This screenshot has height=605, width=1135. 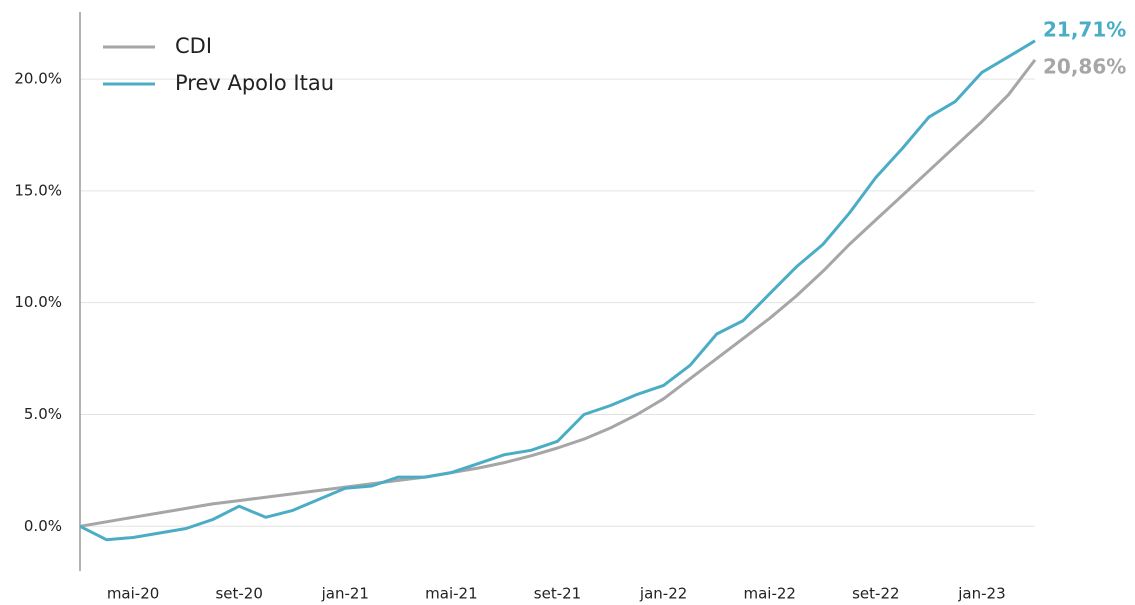 I want to click on x-tick-label: mai-20, so click(x=133, y=594).